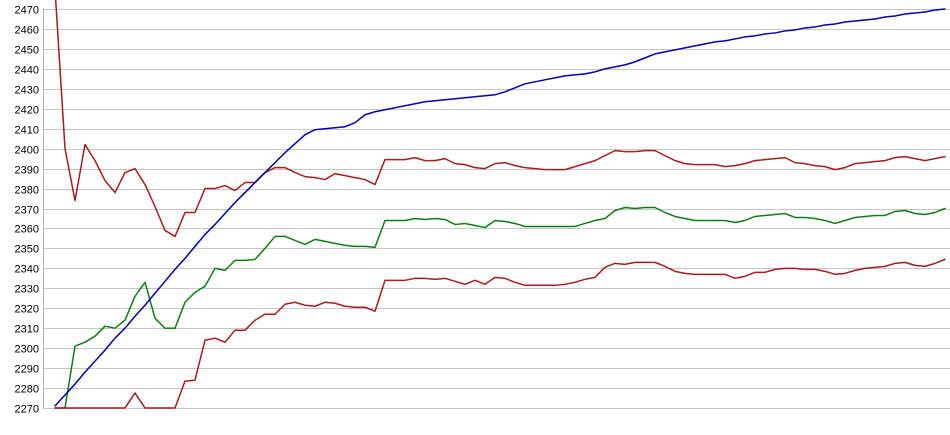 The image size is (950, 435). Describe the element at coordinates (27, 71) in the screenshot. I see `y-axis-tick-label: 2440` at that location.